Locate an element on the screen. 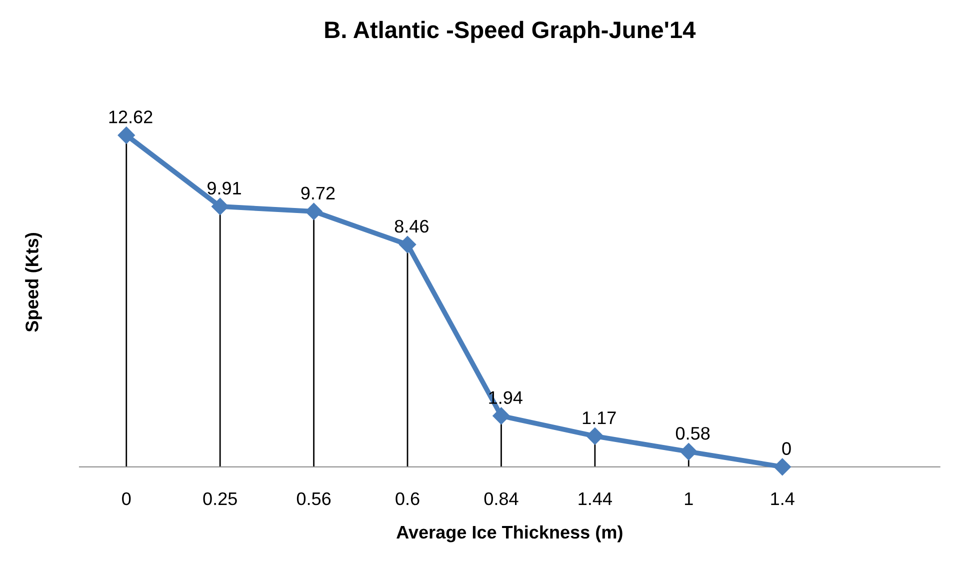 Image resolution: width=958 pixels, height=588 pixels. x-tick-label: 1.4 is located at coordinates (782, 498).